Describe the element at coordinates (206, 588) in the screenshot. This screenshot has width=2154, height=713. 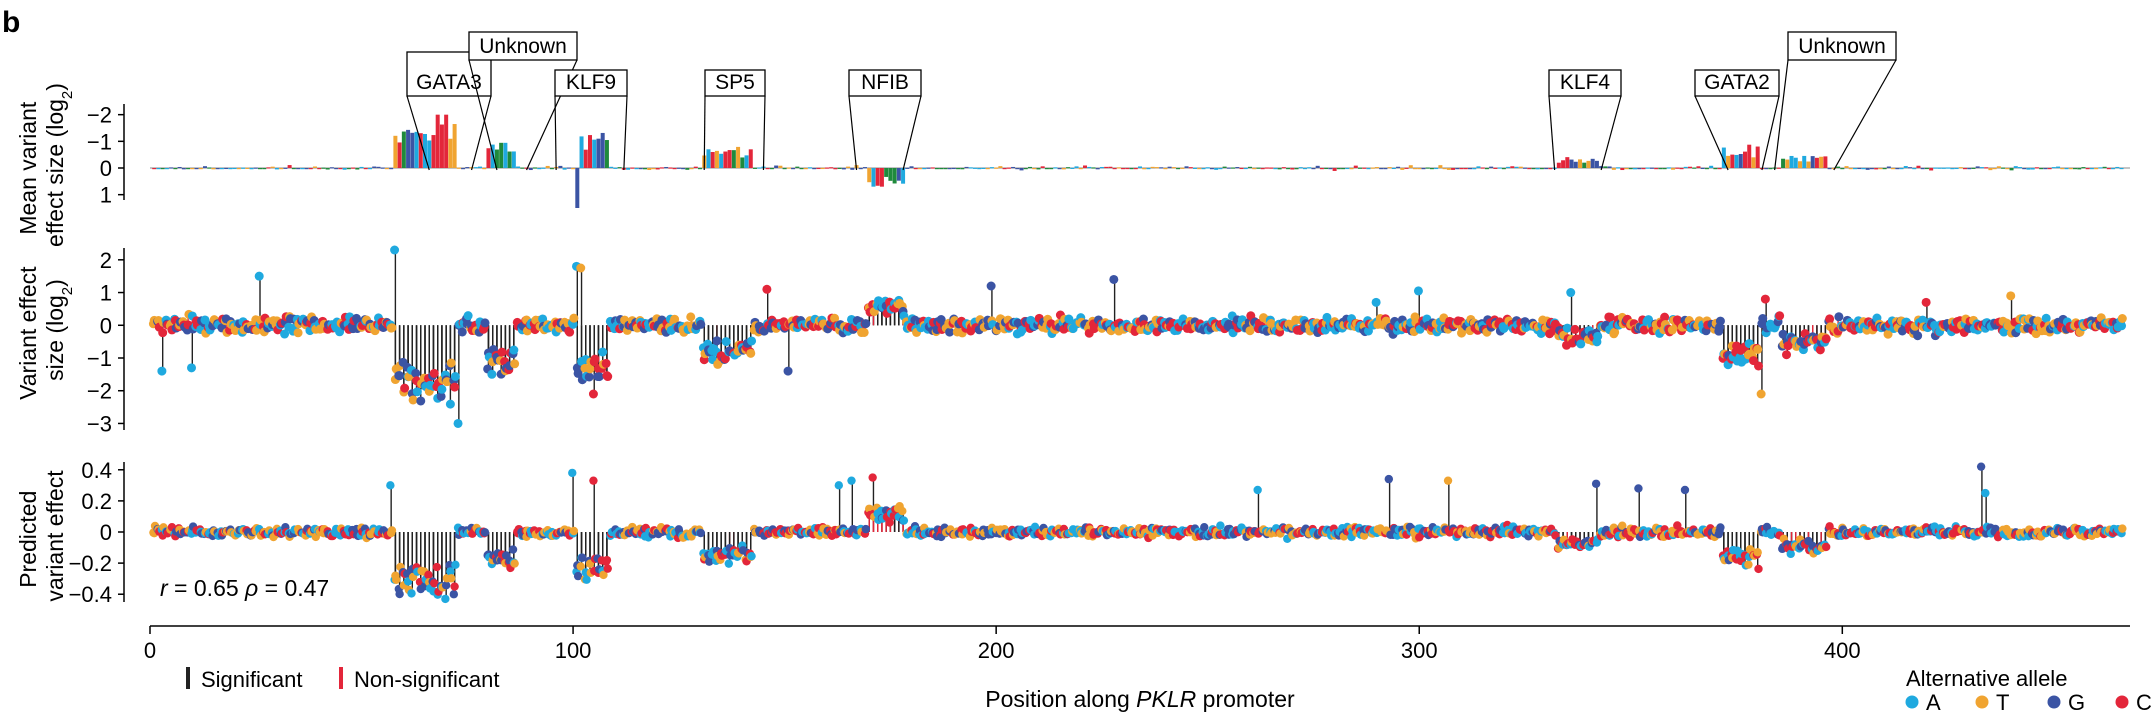
I see `stat-r-value: = 0.65` at that location.